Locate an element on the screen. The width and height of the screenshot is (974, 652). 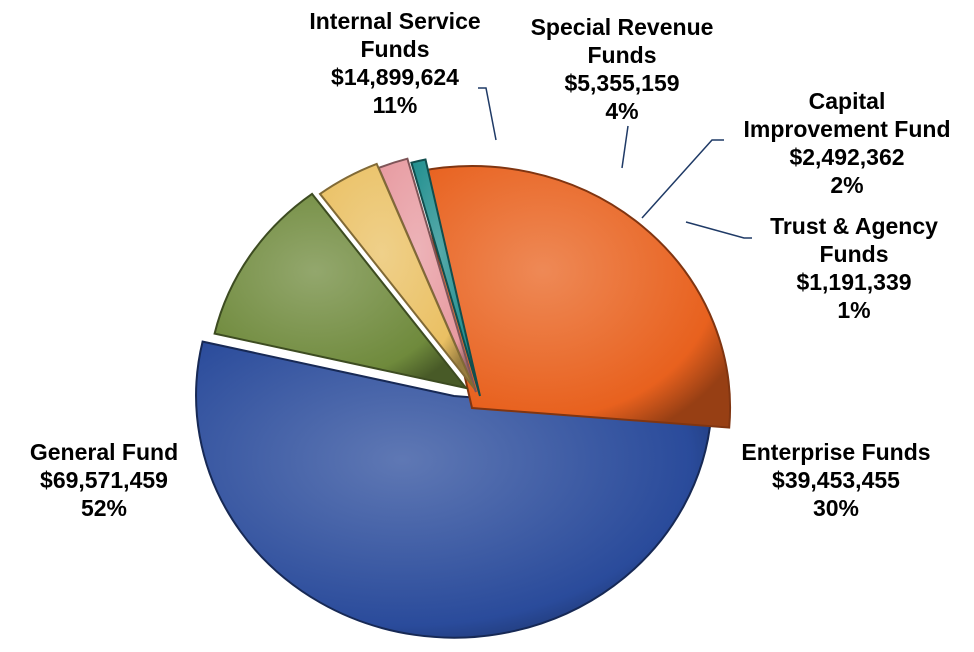
label-trust-agency-funds-name-1: Trust & Agency is located at coordinates (854, 226).